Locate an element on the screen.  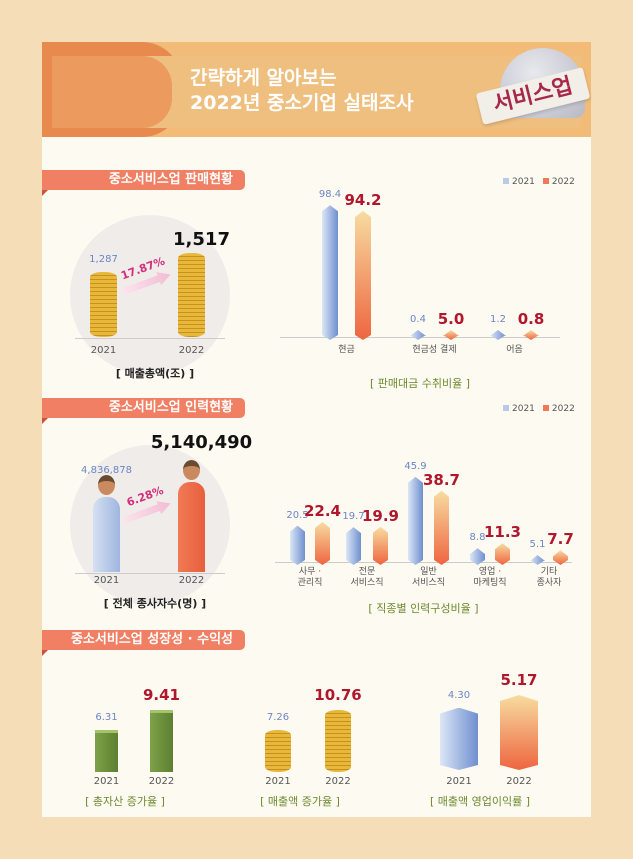
category-label-line: 종사자 is located at coordinates (549, 583).